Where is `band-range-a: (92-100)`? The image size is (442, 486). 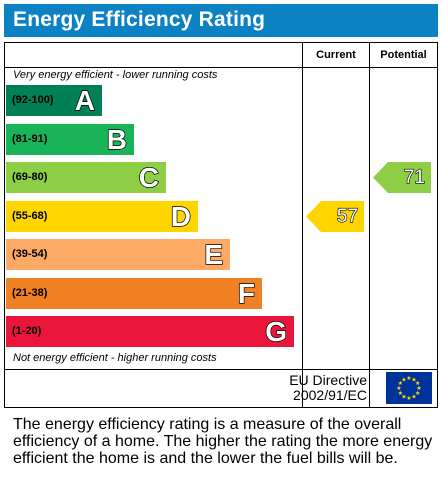 band-range-a: (92-100) is located at coordinates (33, 100).